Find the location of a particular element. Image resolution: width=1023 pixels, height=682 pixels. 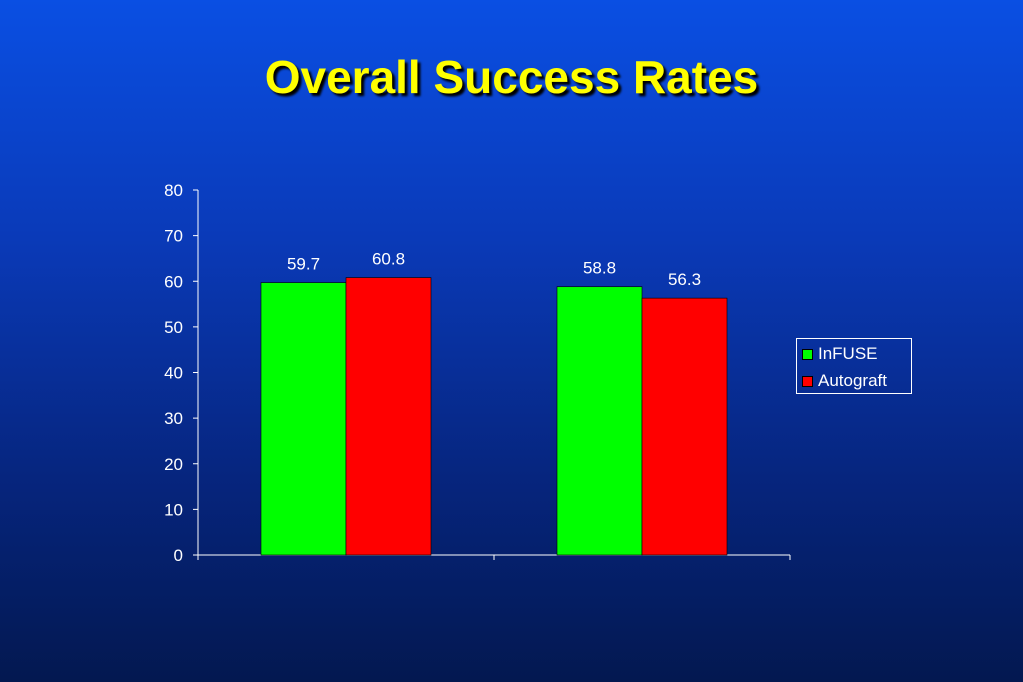

legend-label-autograft: Autograft is located at coordinates (852, 380).